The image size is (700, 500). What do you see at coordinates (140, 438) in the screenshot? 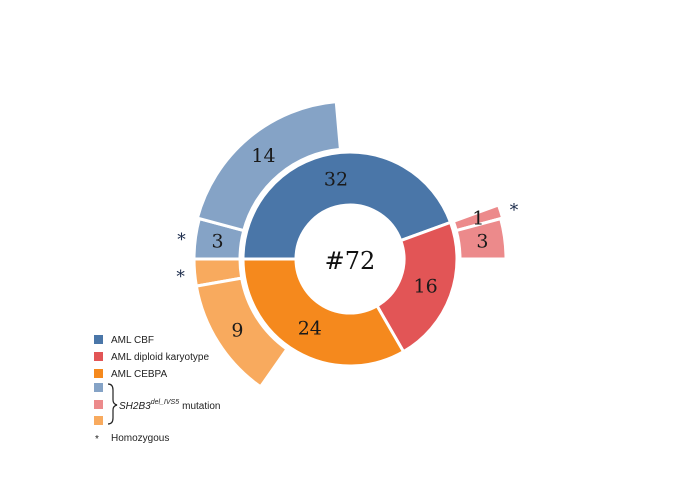
I see `legend-label-homozygous: Homozygous` at bounding box center [140, 438].